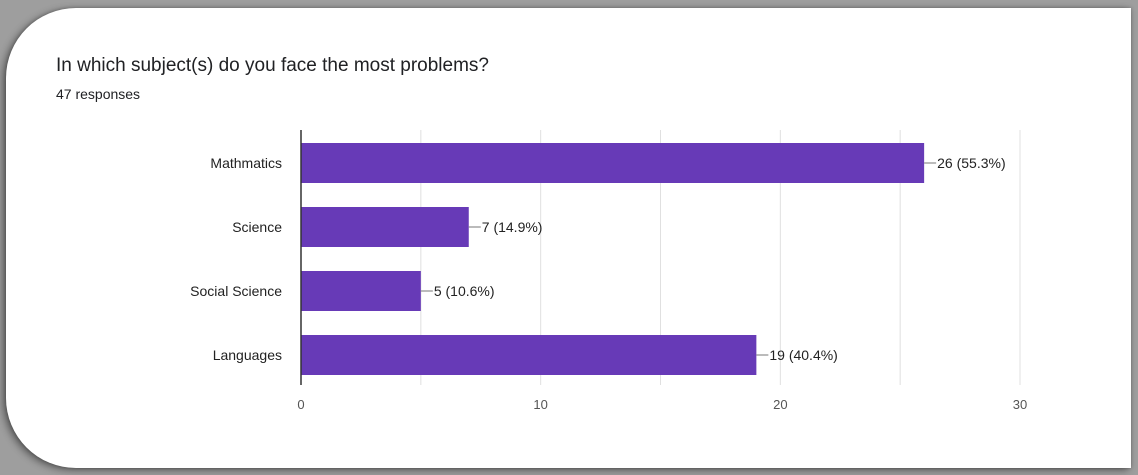 This screenshot has width=1138, height=475. I want to click on tick-label: 10, so click(540, 404).